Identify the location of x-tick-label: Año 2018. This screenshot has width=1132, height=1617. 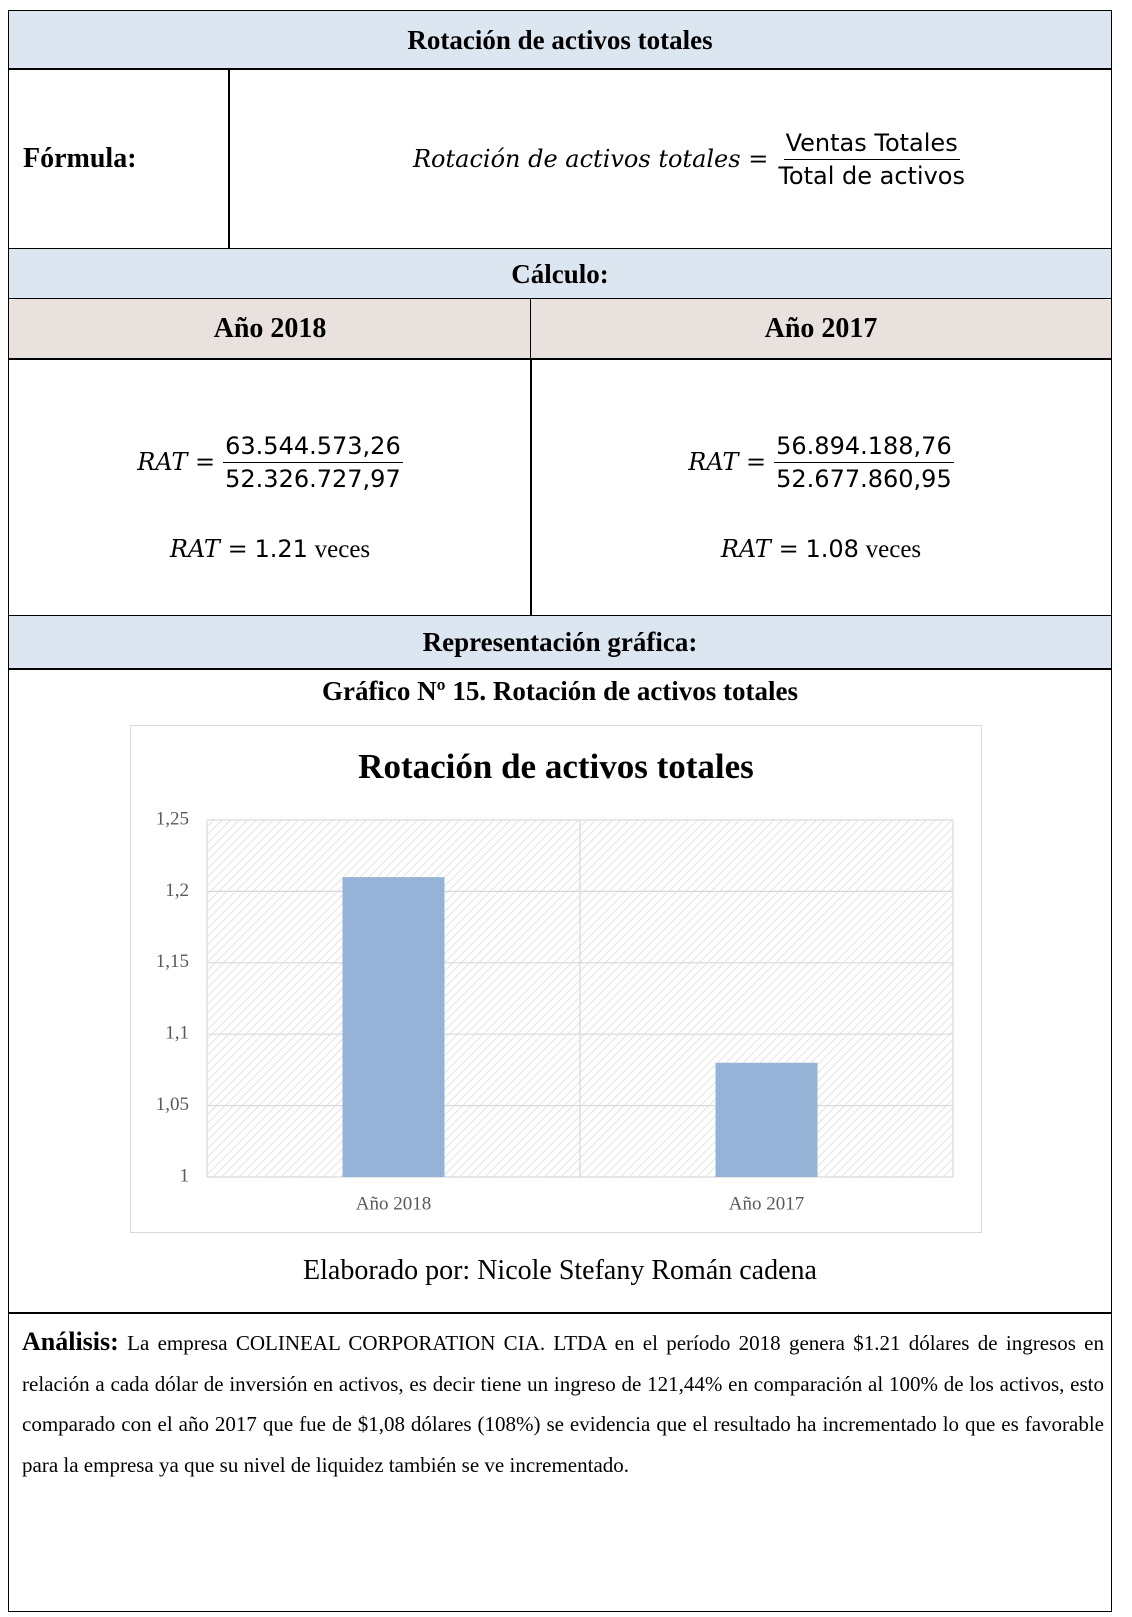
(393, 1203).